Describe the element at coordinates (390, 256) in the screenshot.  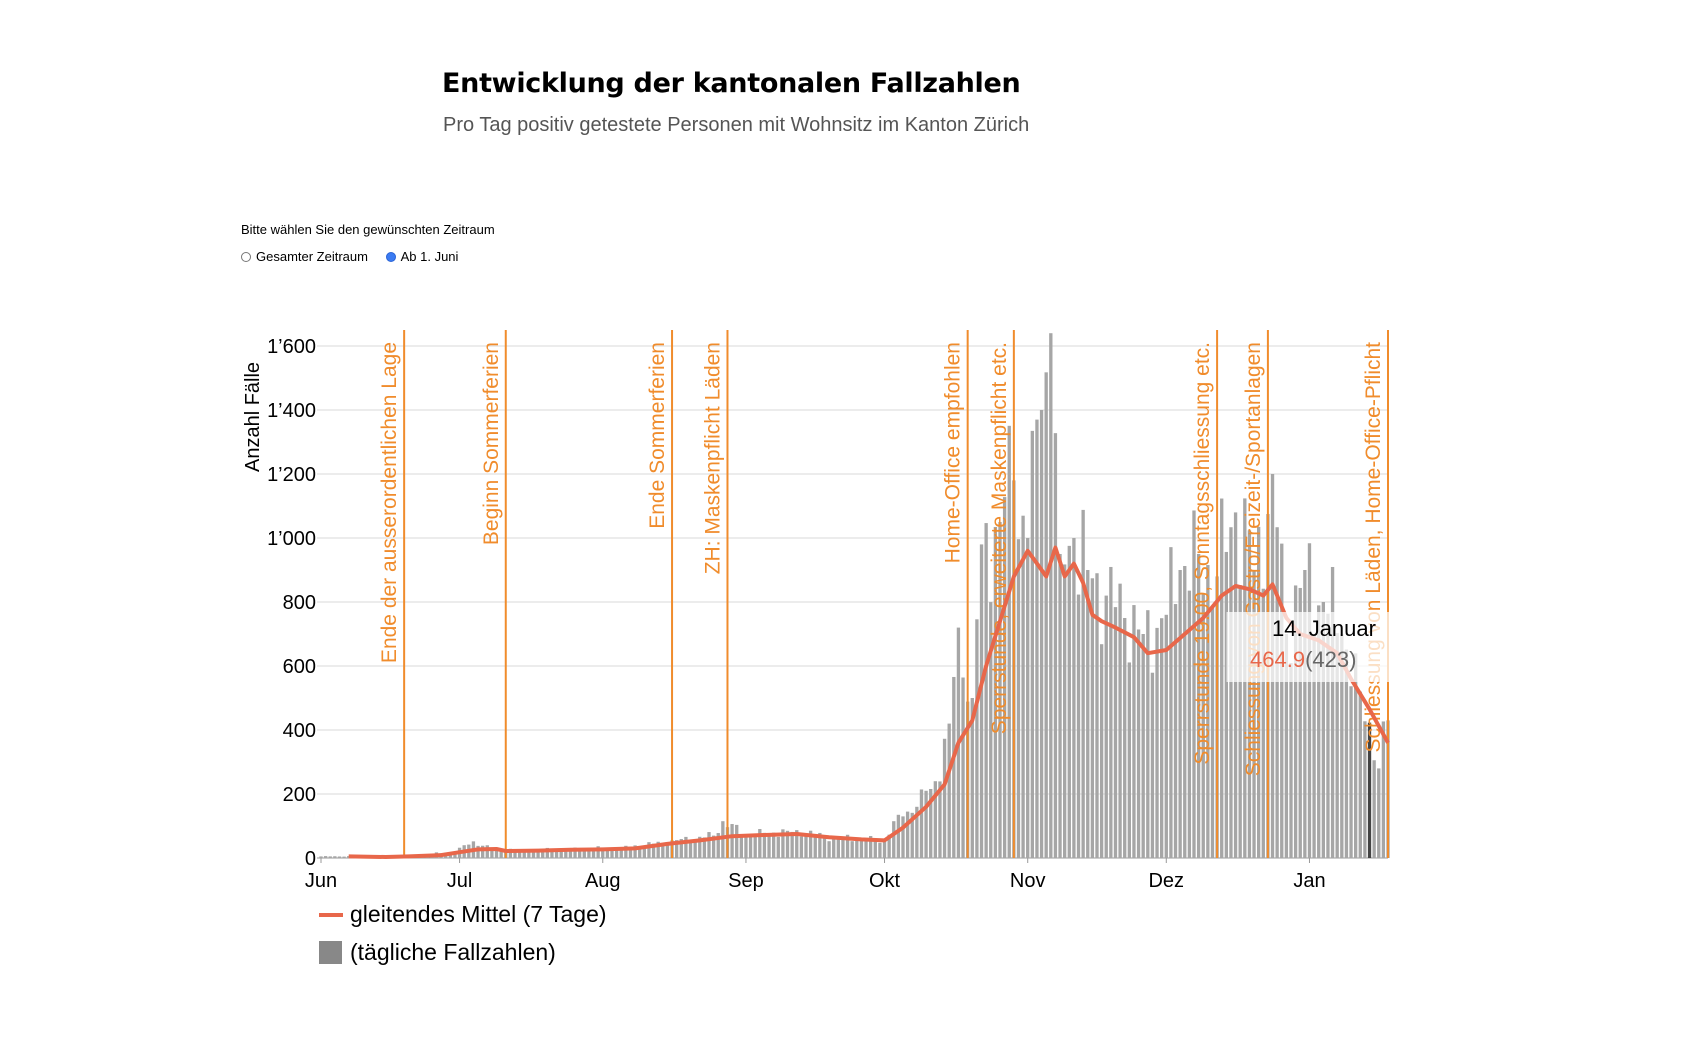
I see `radio-from-june` at that location.